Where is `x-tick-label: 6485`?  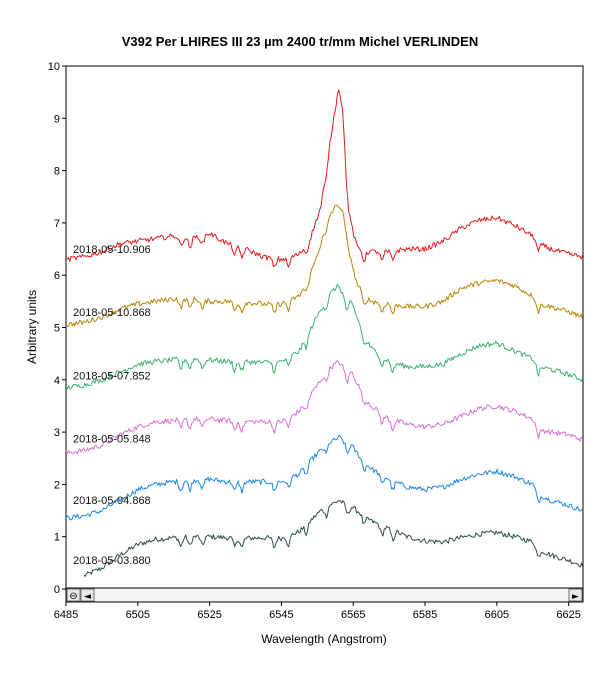
x-tick-label: 6485 is located at coordinates (66, 615).